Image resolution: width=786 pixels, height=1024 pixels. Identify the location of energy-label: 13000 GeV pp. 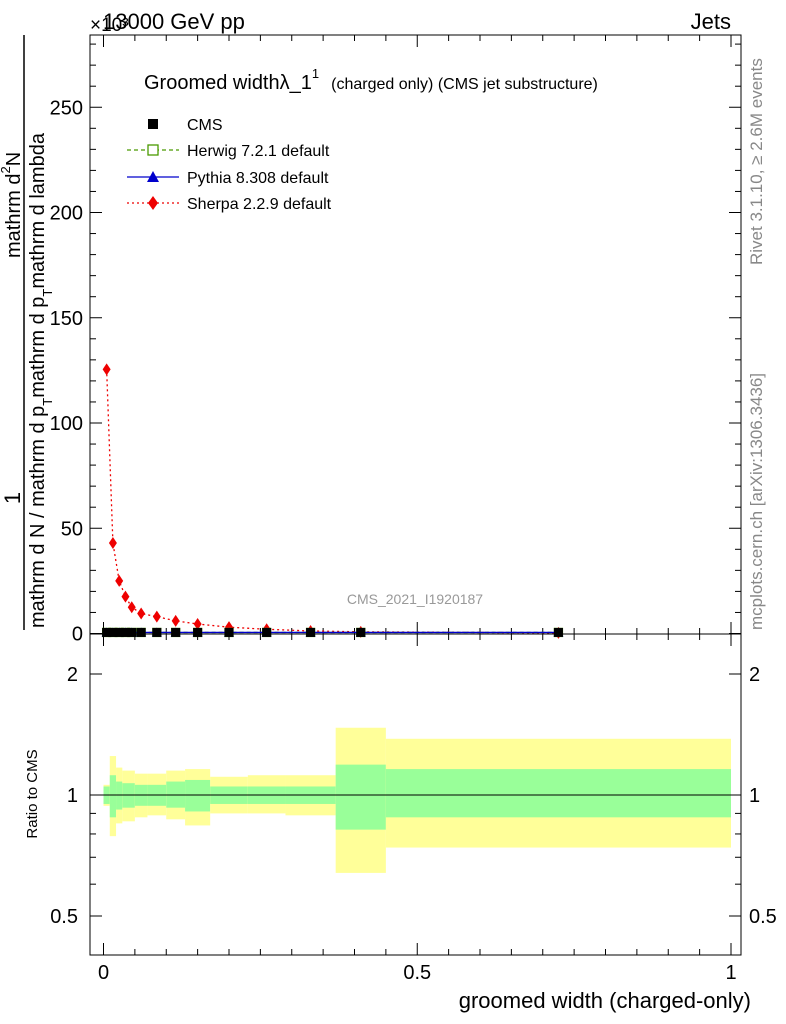
(174, 21).